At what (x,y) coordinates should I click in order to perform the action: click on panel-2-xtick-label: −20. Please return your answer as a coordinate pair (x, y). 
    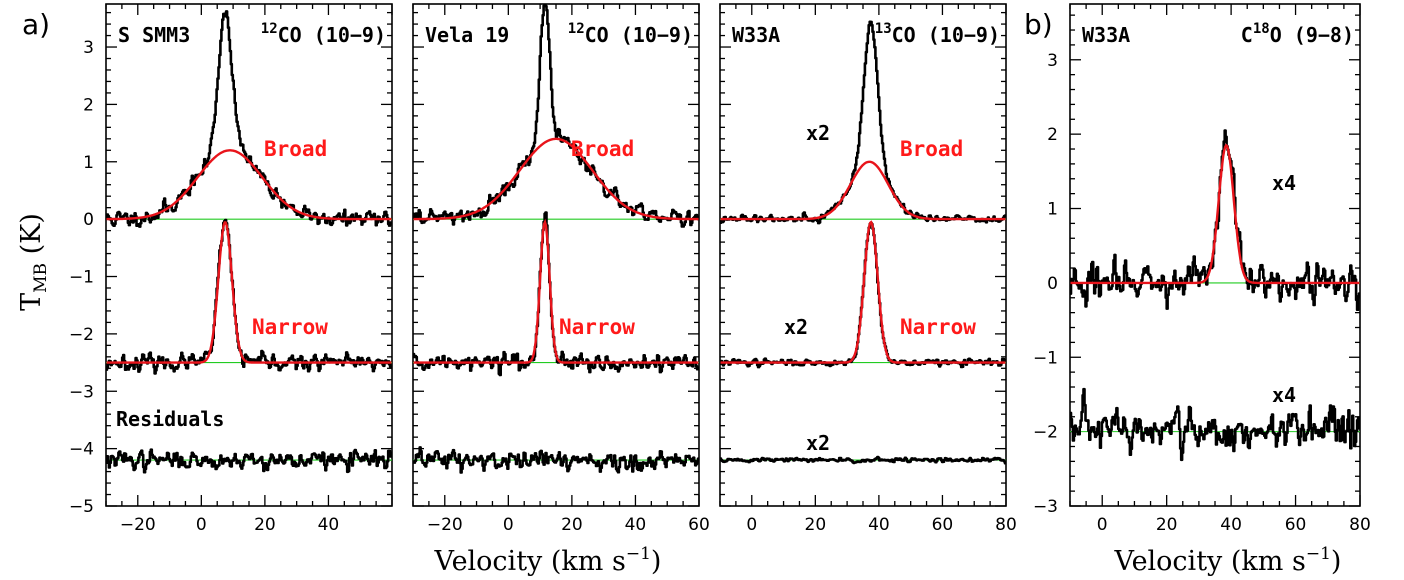
    Looking at the image, I should click on (445, 525).